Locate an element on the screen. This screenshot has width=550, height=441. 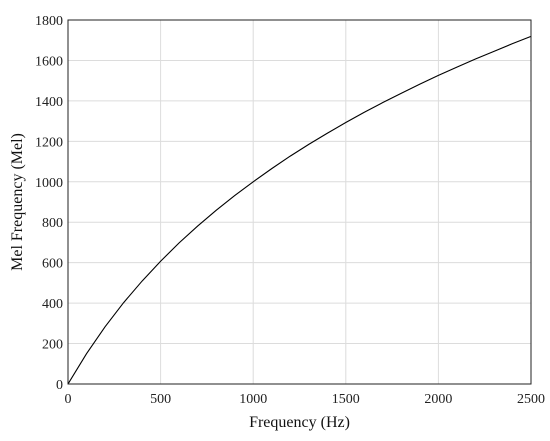
y-tick-label: 200 is located at coordinates (52, 345).